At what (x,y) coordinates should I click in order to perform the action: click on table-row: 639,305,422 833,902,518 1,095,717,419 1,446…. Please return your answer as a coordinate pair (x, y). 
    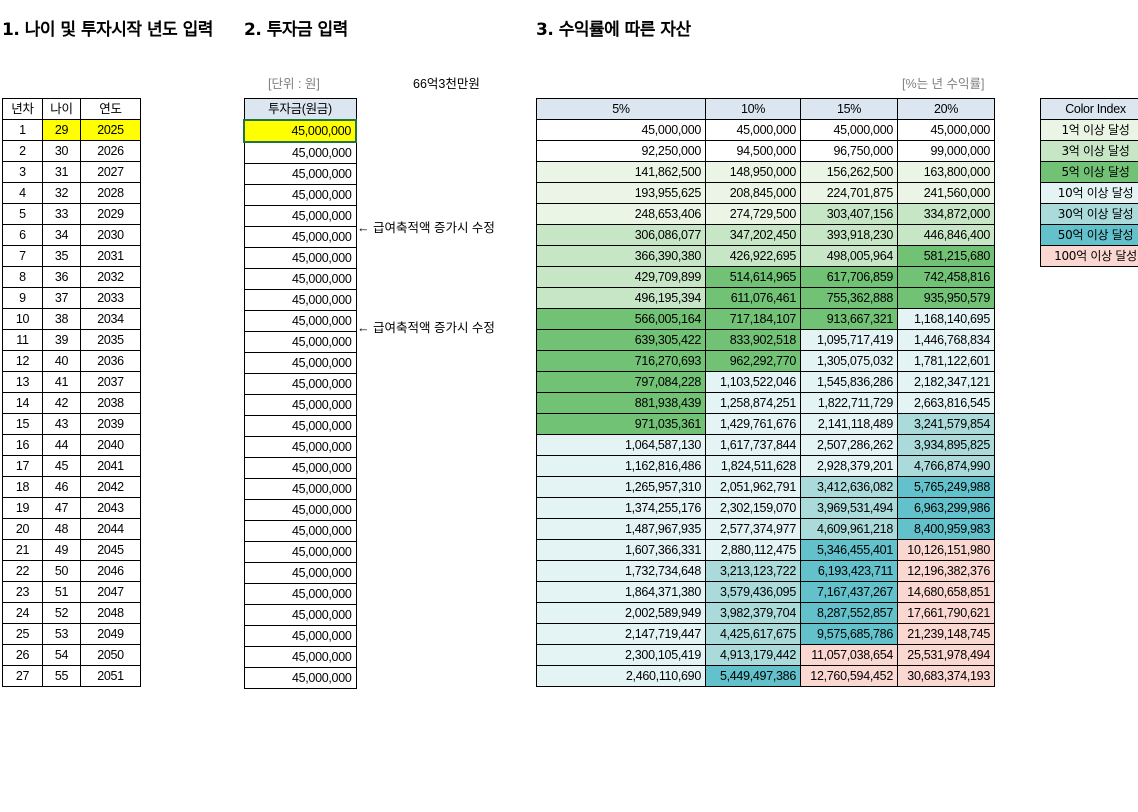
    Looking at the image, I should click on (765, 340).